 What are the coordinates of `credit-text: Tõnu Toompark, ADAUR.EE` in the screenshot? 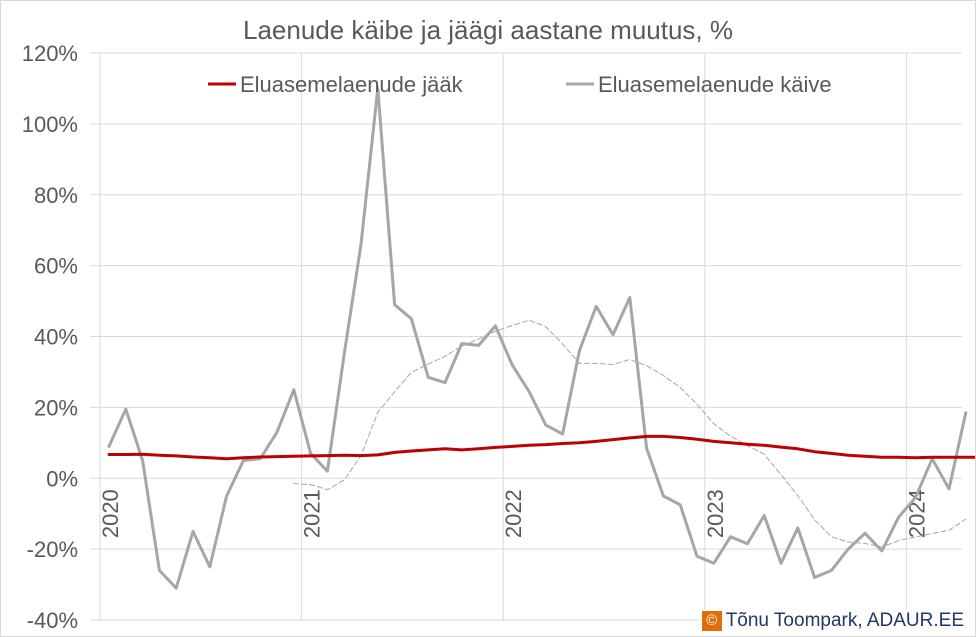 It's located at (844, 620).